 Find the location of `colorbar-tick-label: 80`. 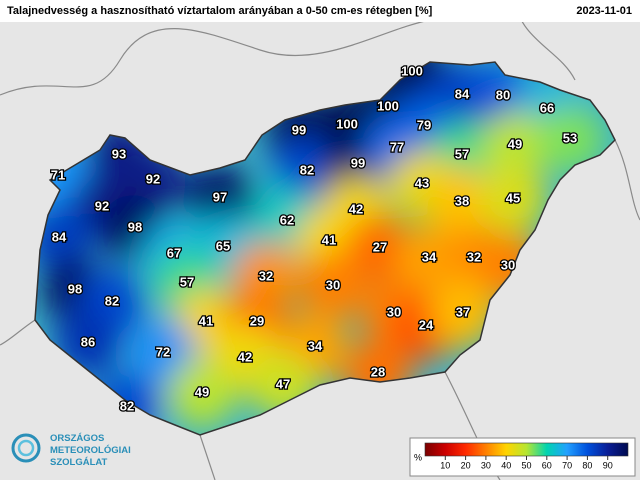

colorbar-tick-label: 80 is located at coordinates (587, 465).